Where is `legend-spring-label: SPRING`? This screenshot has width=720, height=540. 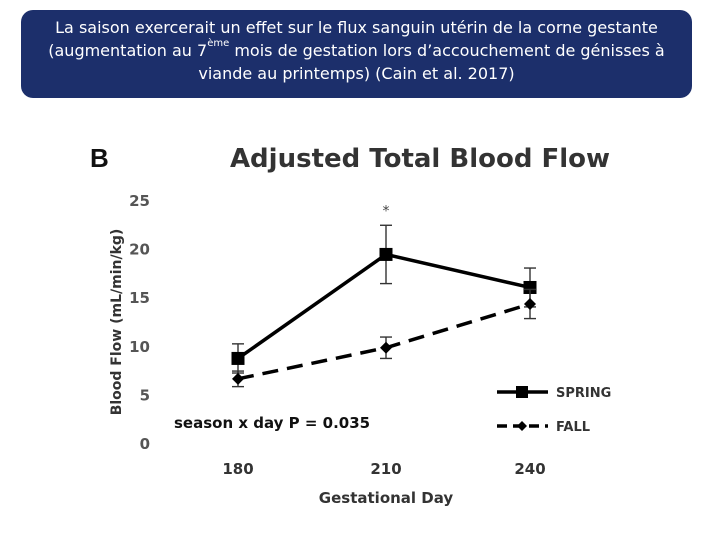 legend-spring-label: SPRING is located at coordinates (583, 393).